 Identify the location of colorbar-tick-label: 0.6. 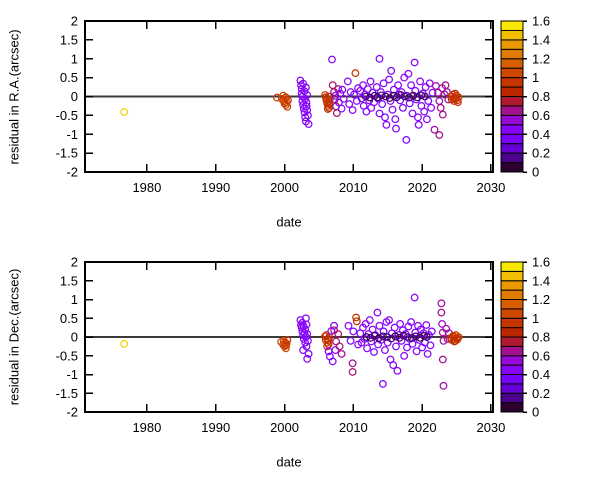
(541, 115).